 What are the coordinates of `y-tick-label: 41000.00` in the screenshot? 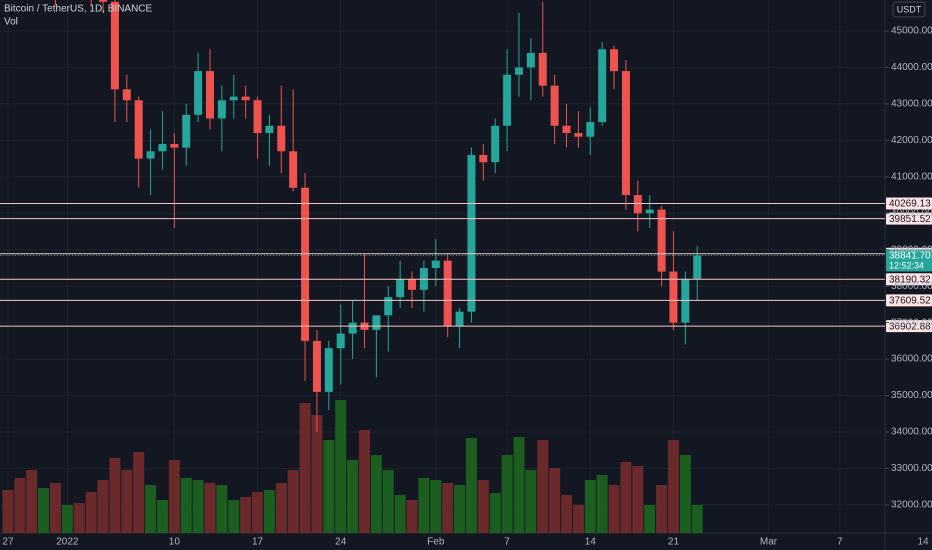 It's located at (911, 176).